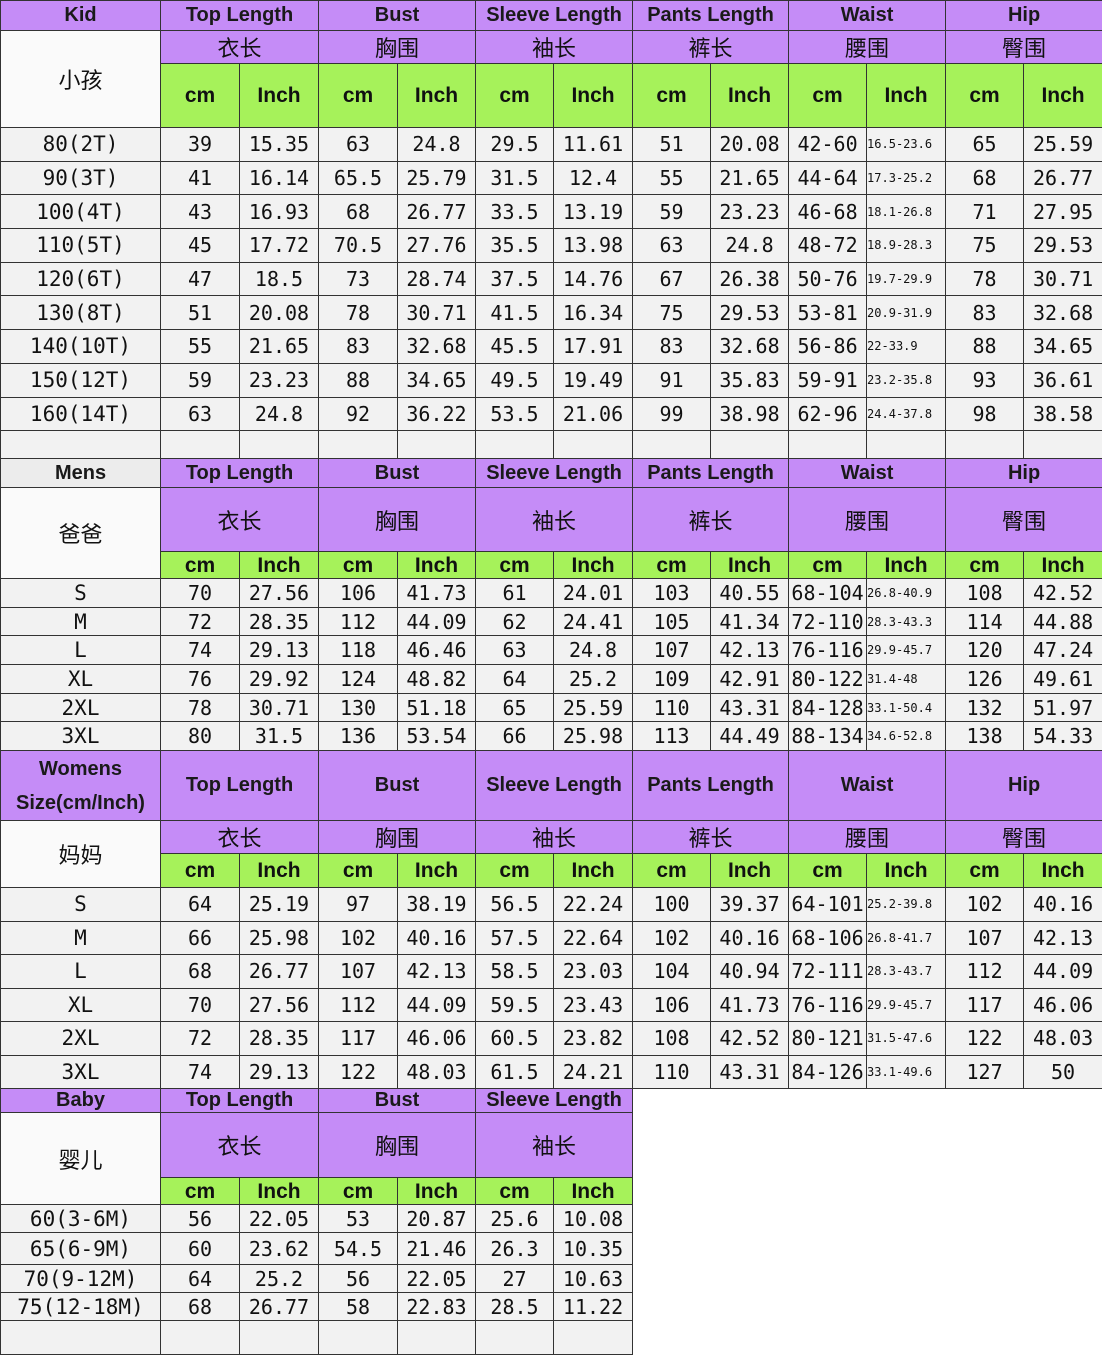  I want to click on size-value: 59, so click(672, 212).